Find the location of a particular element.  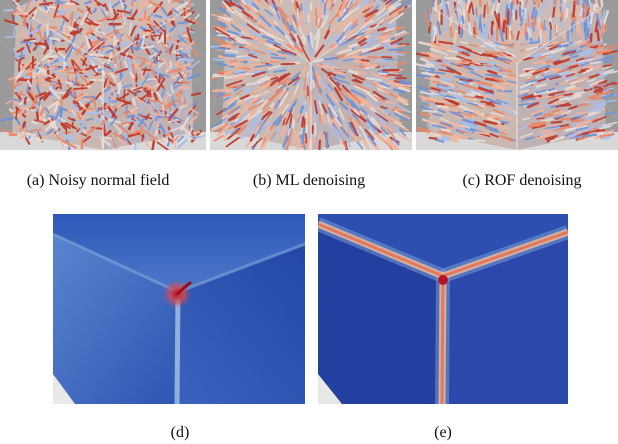

caption-a: (a) Noisy normal field is located at coordinates (98, 180).